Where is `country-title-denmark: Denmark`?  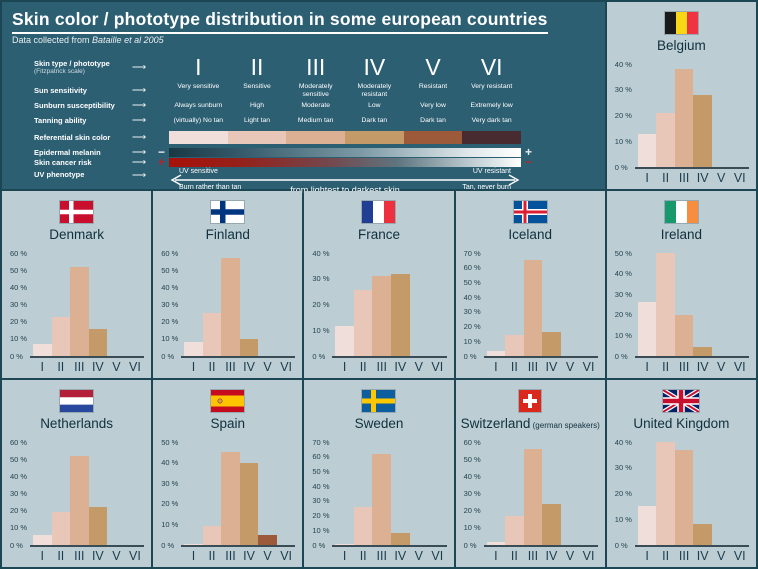
country-title-denmark: Denmark is located at coordinates (76, 234).